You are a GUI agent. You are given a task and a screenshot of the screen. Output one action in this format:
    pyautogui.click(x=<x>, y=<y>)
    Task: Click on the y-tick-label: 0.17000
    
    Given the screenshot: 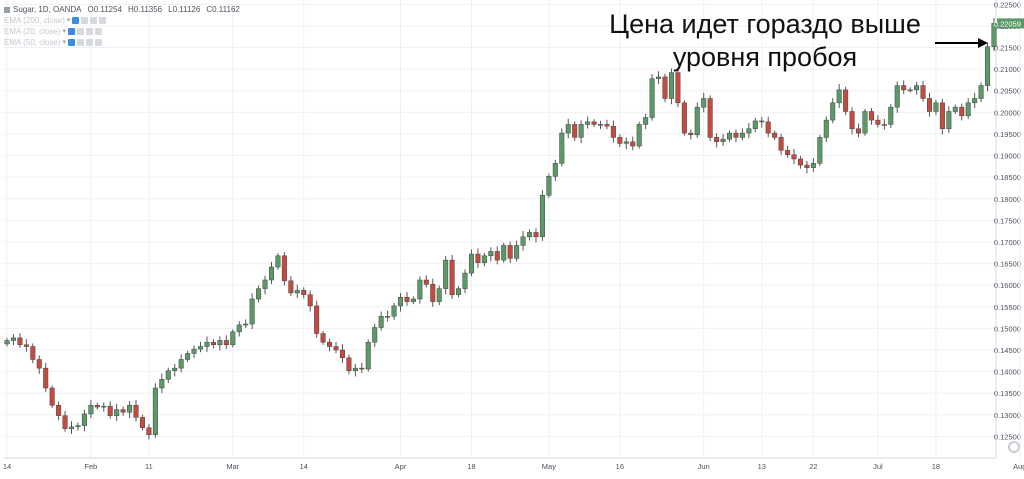 What is the action you would take?
    pyautogui.click(x=1007, y=242)
    